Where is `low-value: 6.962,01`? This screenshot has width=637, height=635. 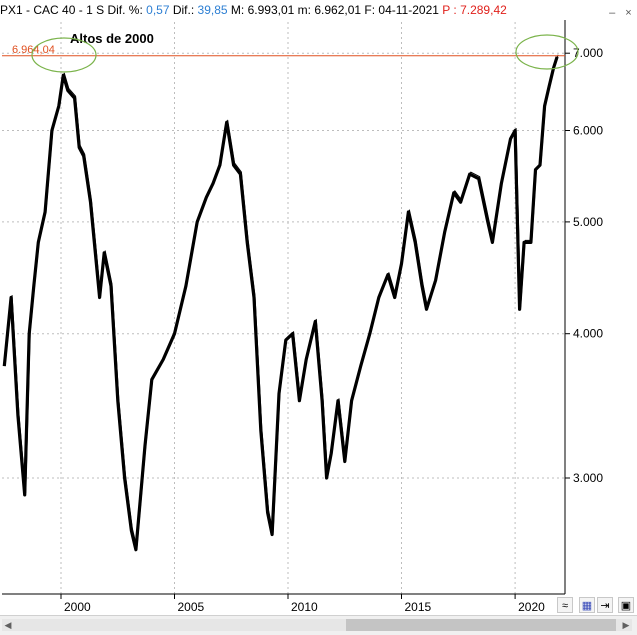 low-value: 6.962,01 is located at coordinates (338, 10).